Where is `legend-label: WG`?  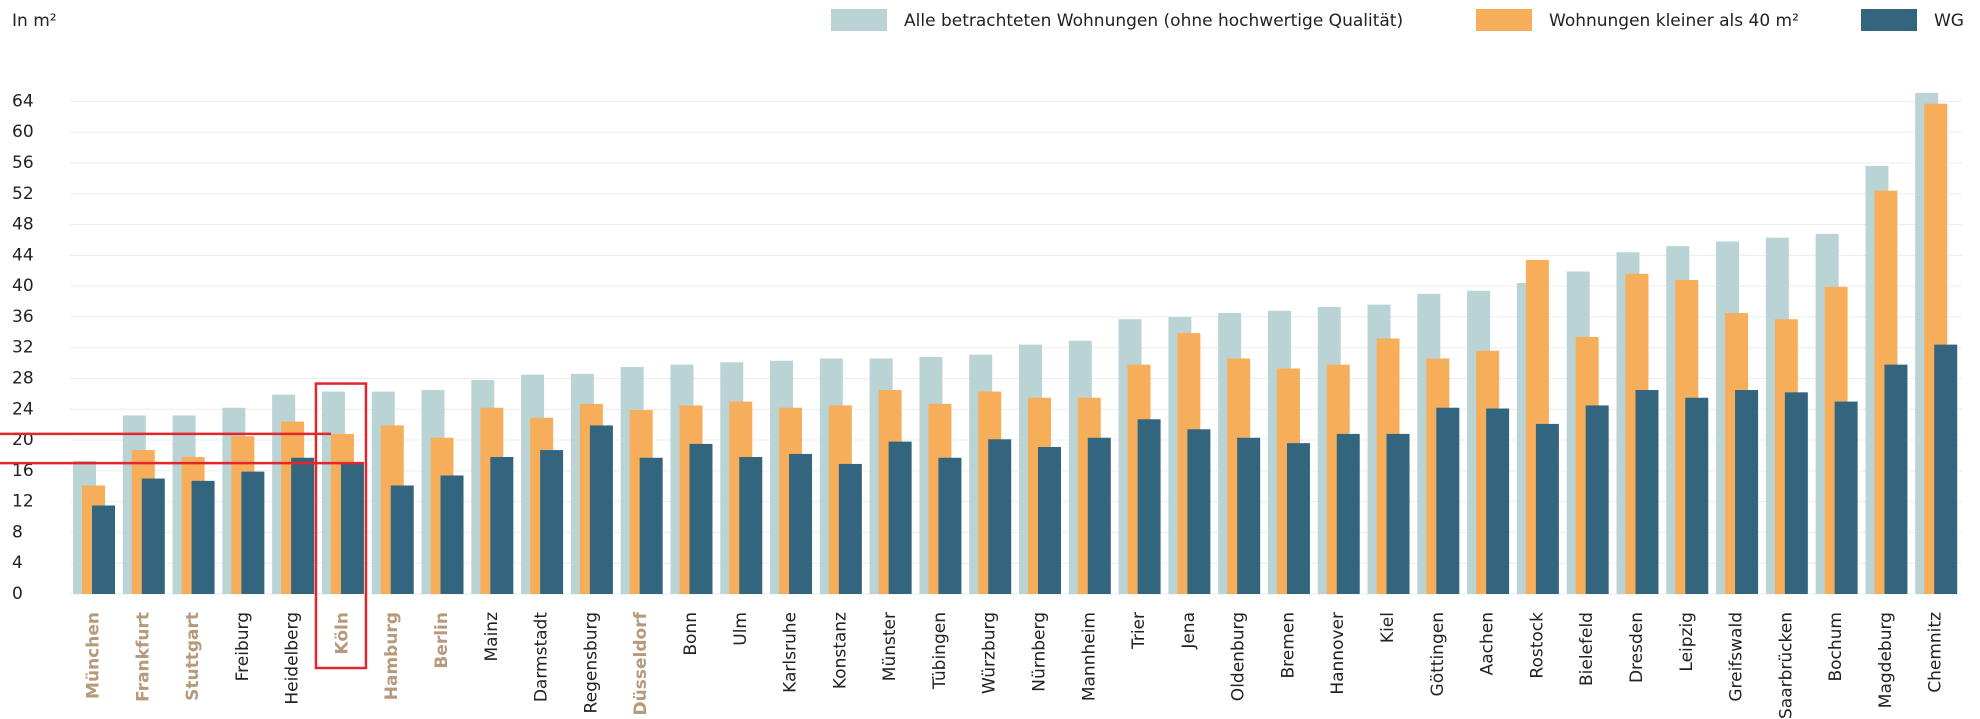 legend-label: WG is located at coordinates (1949, 21).